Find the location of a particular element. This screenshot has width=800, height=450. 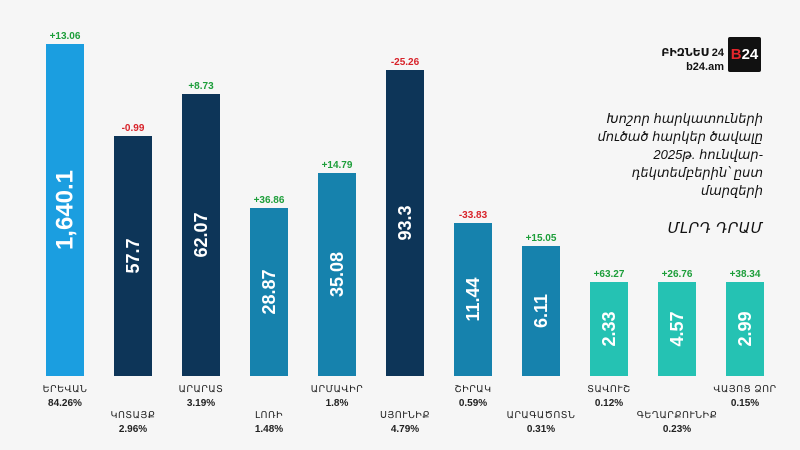

share-label: 2.96% is located at coordinates (133, 429).